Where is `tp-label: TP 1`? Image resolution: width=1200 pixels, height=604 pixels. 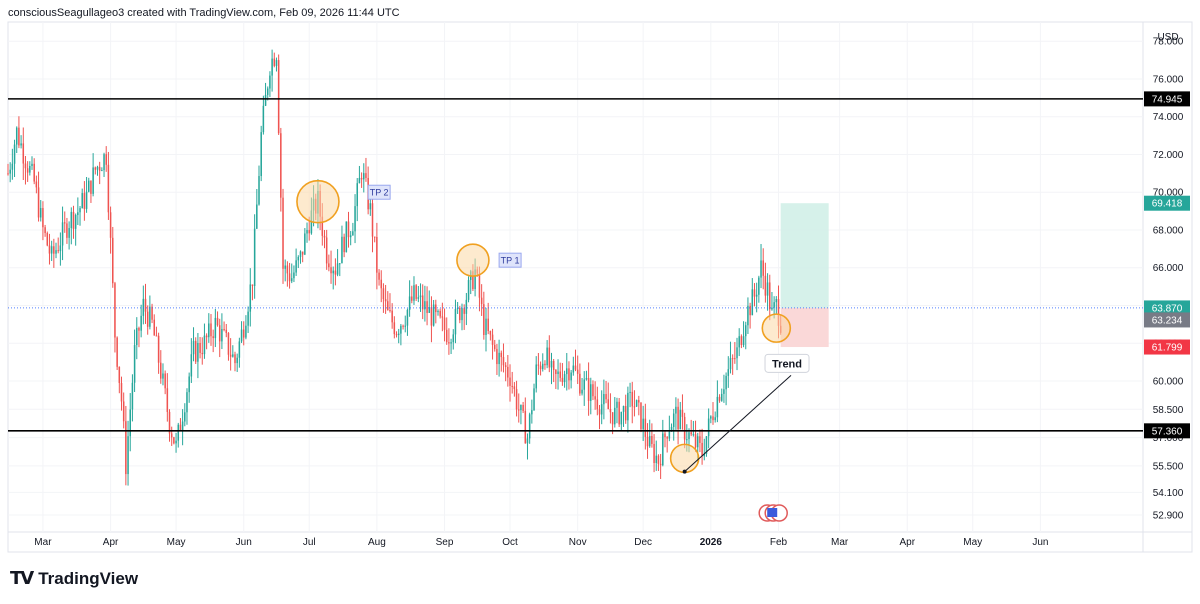
tp-label: TP 1 is located at coordinates (510, 260).